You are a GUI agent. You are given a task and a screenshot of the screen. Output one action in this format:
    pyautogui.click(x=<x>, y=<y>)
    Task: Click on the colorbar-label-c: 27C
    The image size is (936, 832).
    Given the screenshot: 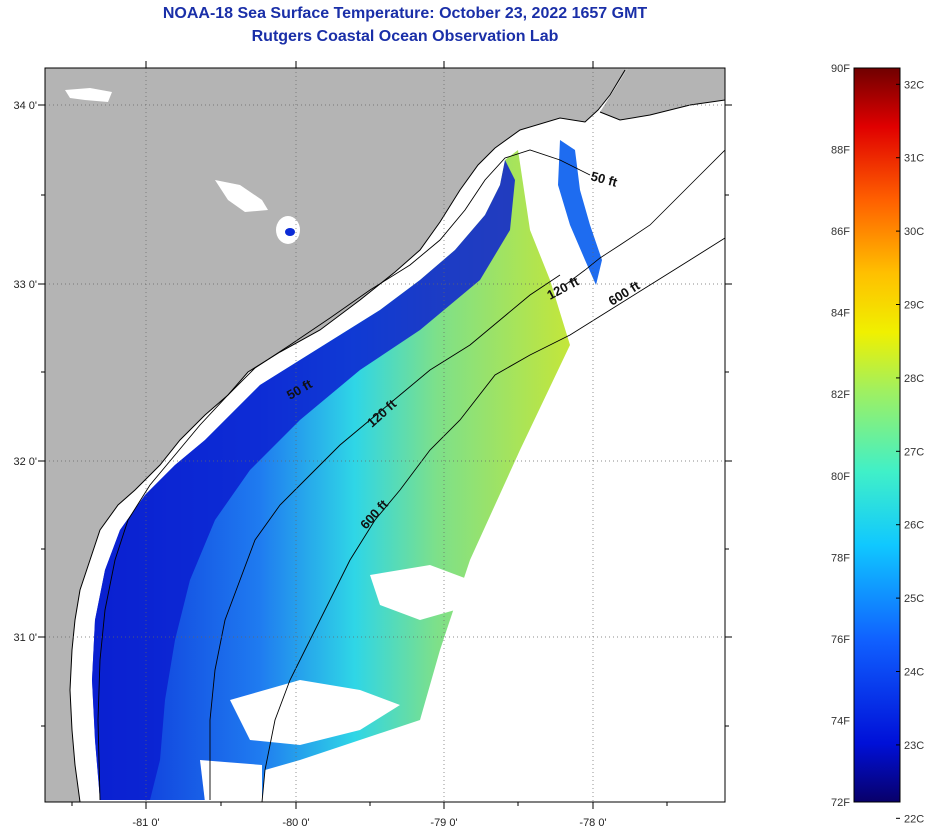 What is the action you would take?
    pyautogui.click(x=914, y=452)
    